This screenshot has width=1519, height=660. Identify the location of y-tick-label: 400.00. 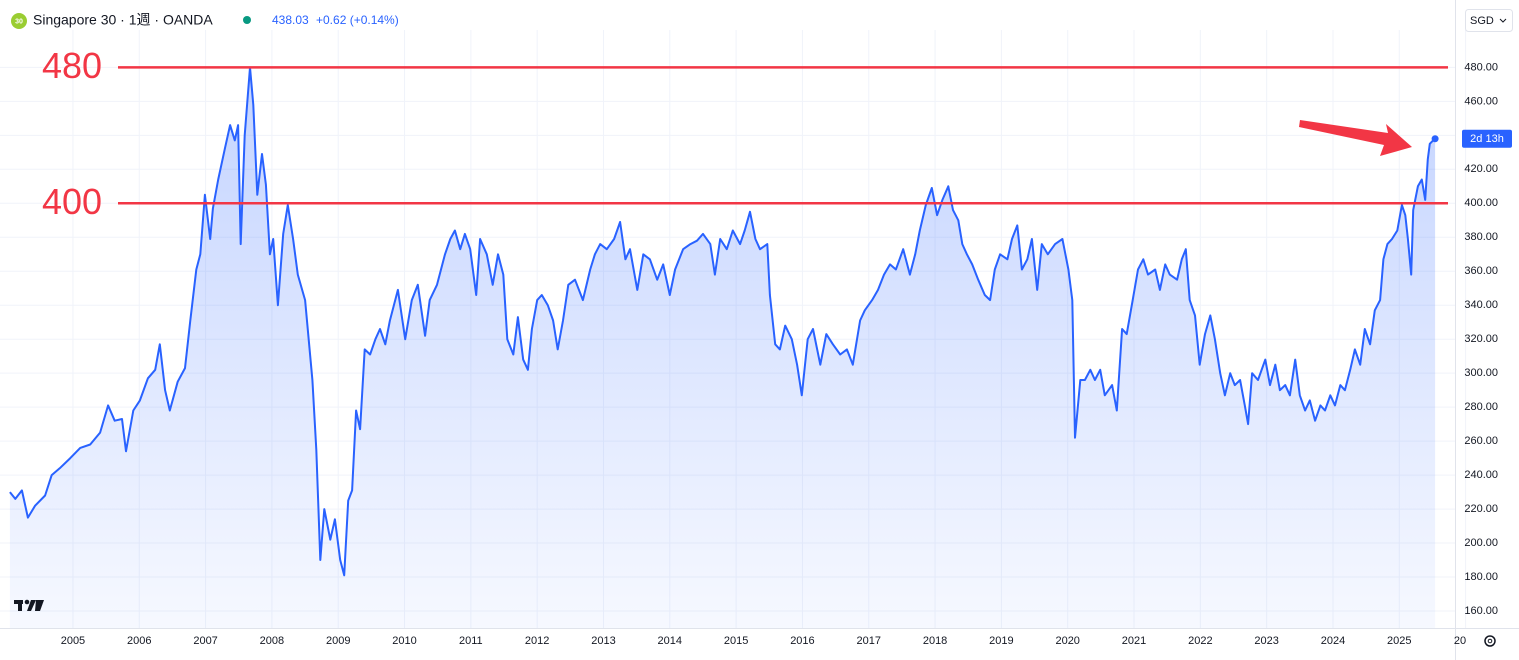
(1481, 203).